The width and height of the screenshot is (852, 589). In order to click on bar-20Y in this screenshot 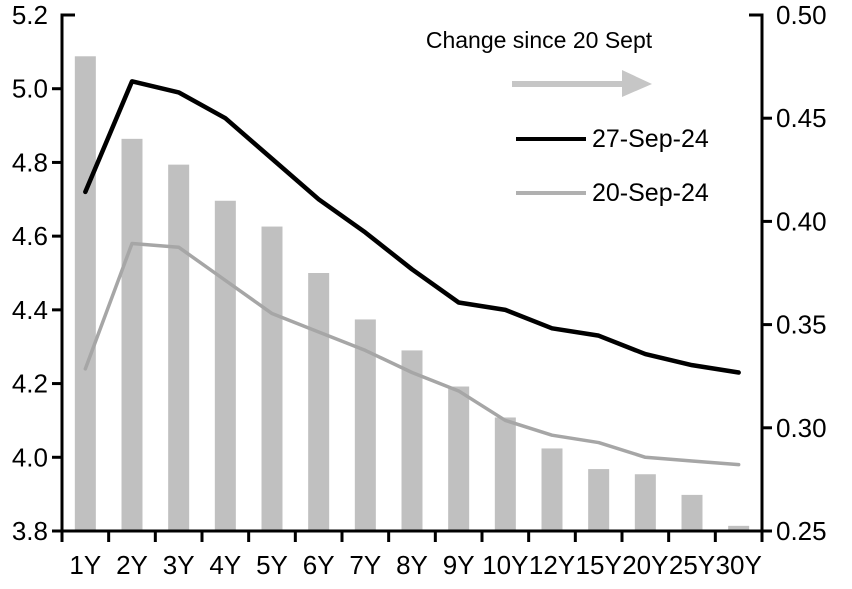, I will do `click(645, 502)`.